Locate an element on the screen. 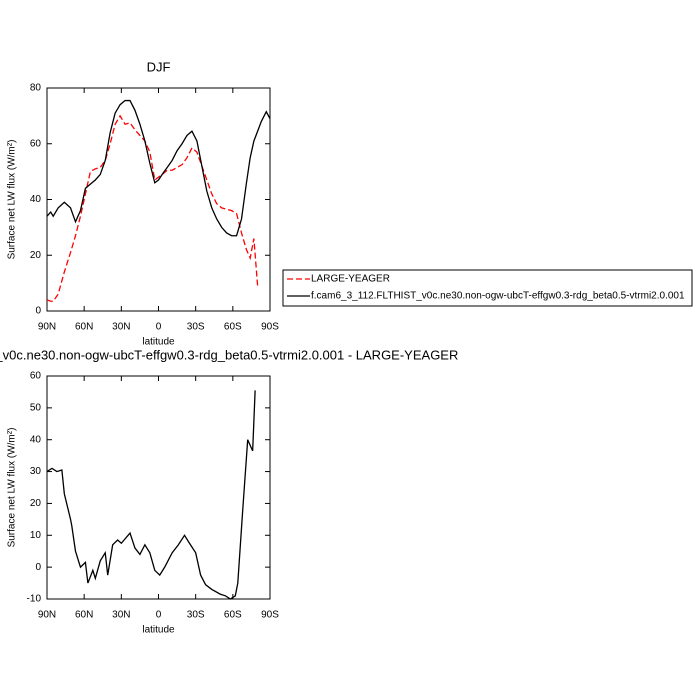 Image resolution: width=700 pixels, height=700 pixels. y-tick-label: 10 is located at coordinates (36, 535).